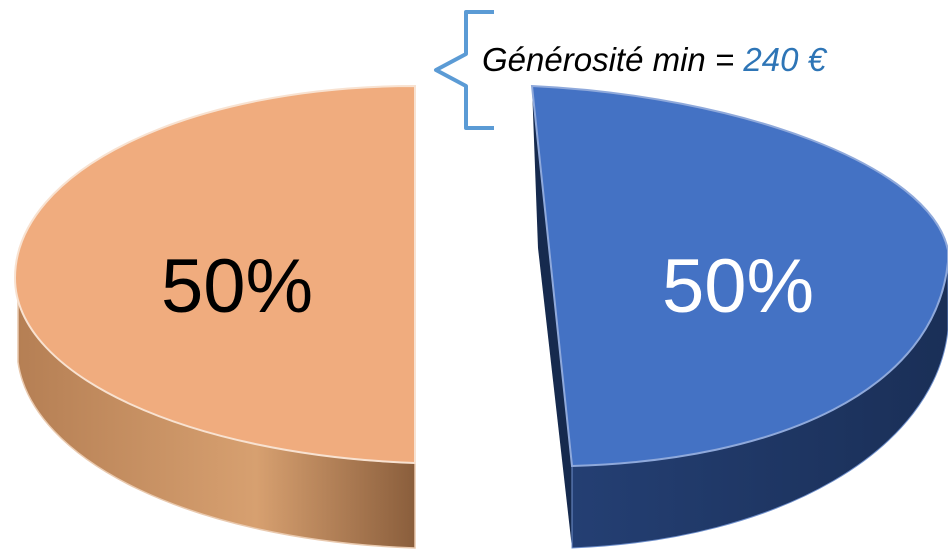 The image size is (948, 552). What do you see at coordinates (237, 286) in the screenshot?
I see `slice-orange-label: 50%` at bounding box center [237, 286].